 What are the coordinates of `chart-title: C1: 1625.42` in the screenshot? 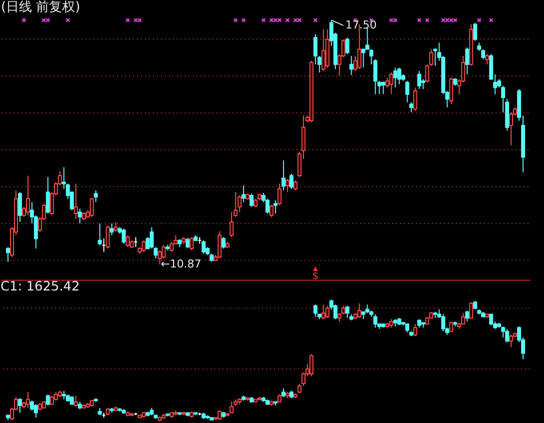 It's located at (40, 287).